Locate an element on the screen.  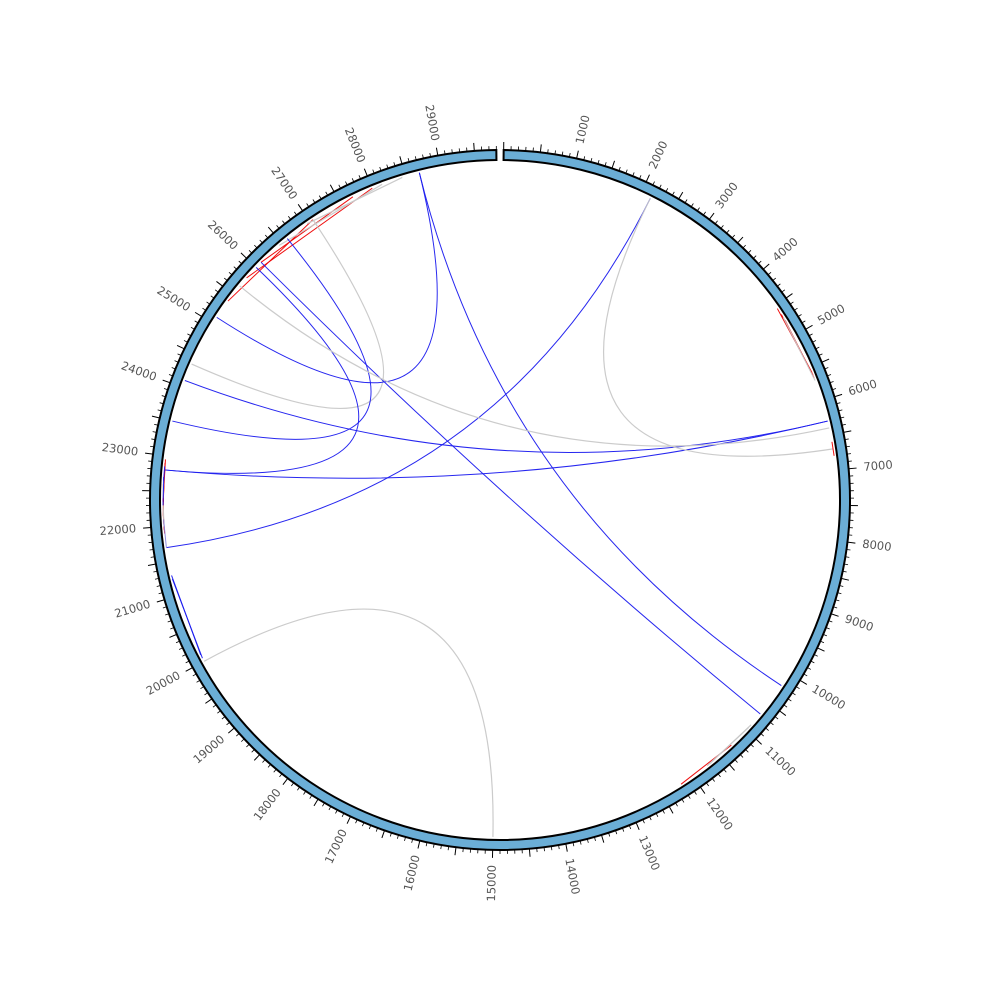
tick-label: 9000 is located at coordinates (859, 623).